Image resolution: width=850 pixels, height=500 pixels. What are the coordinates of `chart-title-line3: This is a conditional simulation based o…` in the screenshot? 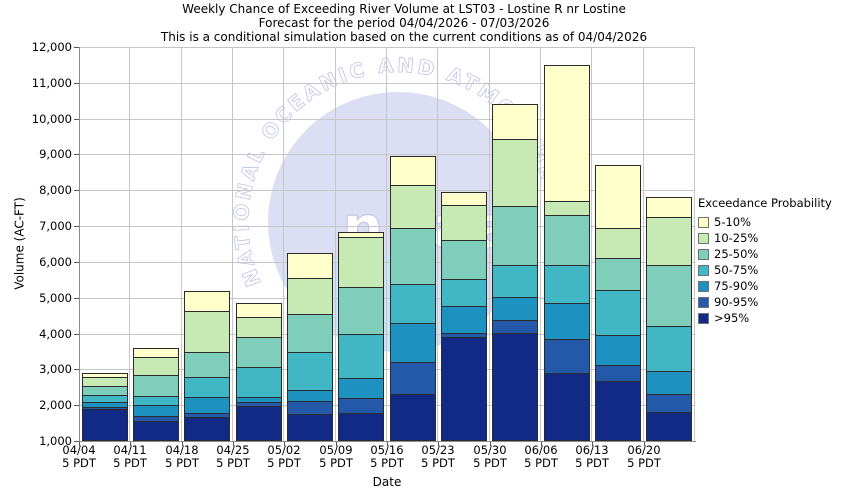 It's located at (404, 36).